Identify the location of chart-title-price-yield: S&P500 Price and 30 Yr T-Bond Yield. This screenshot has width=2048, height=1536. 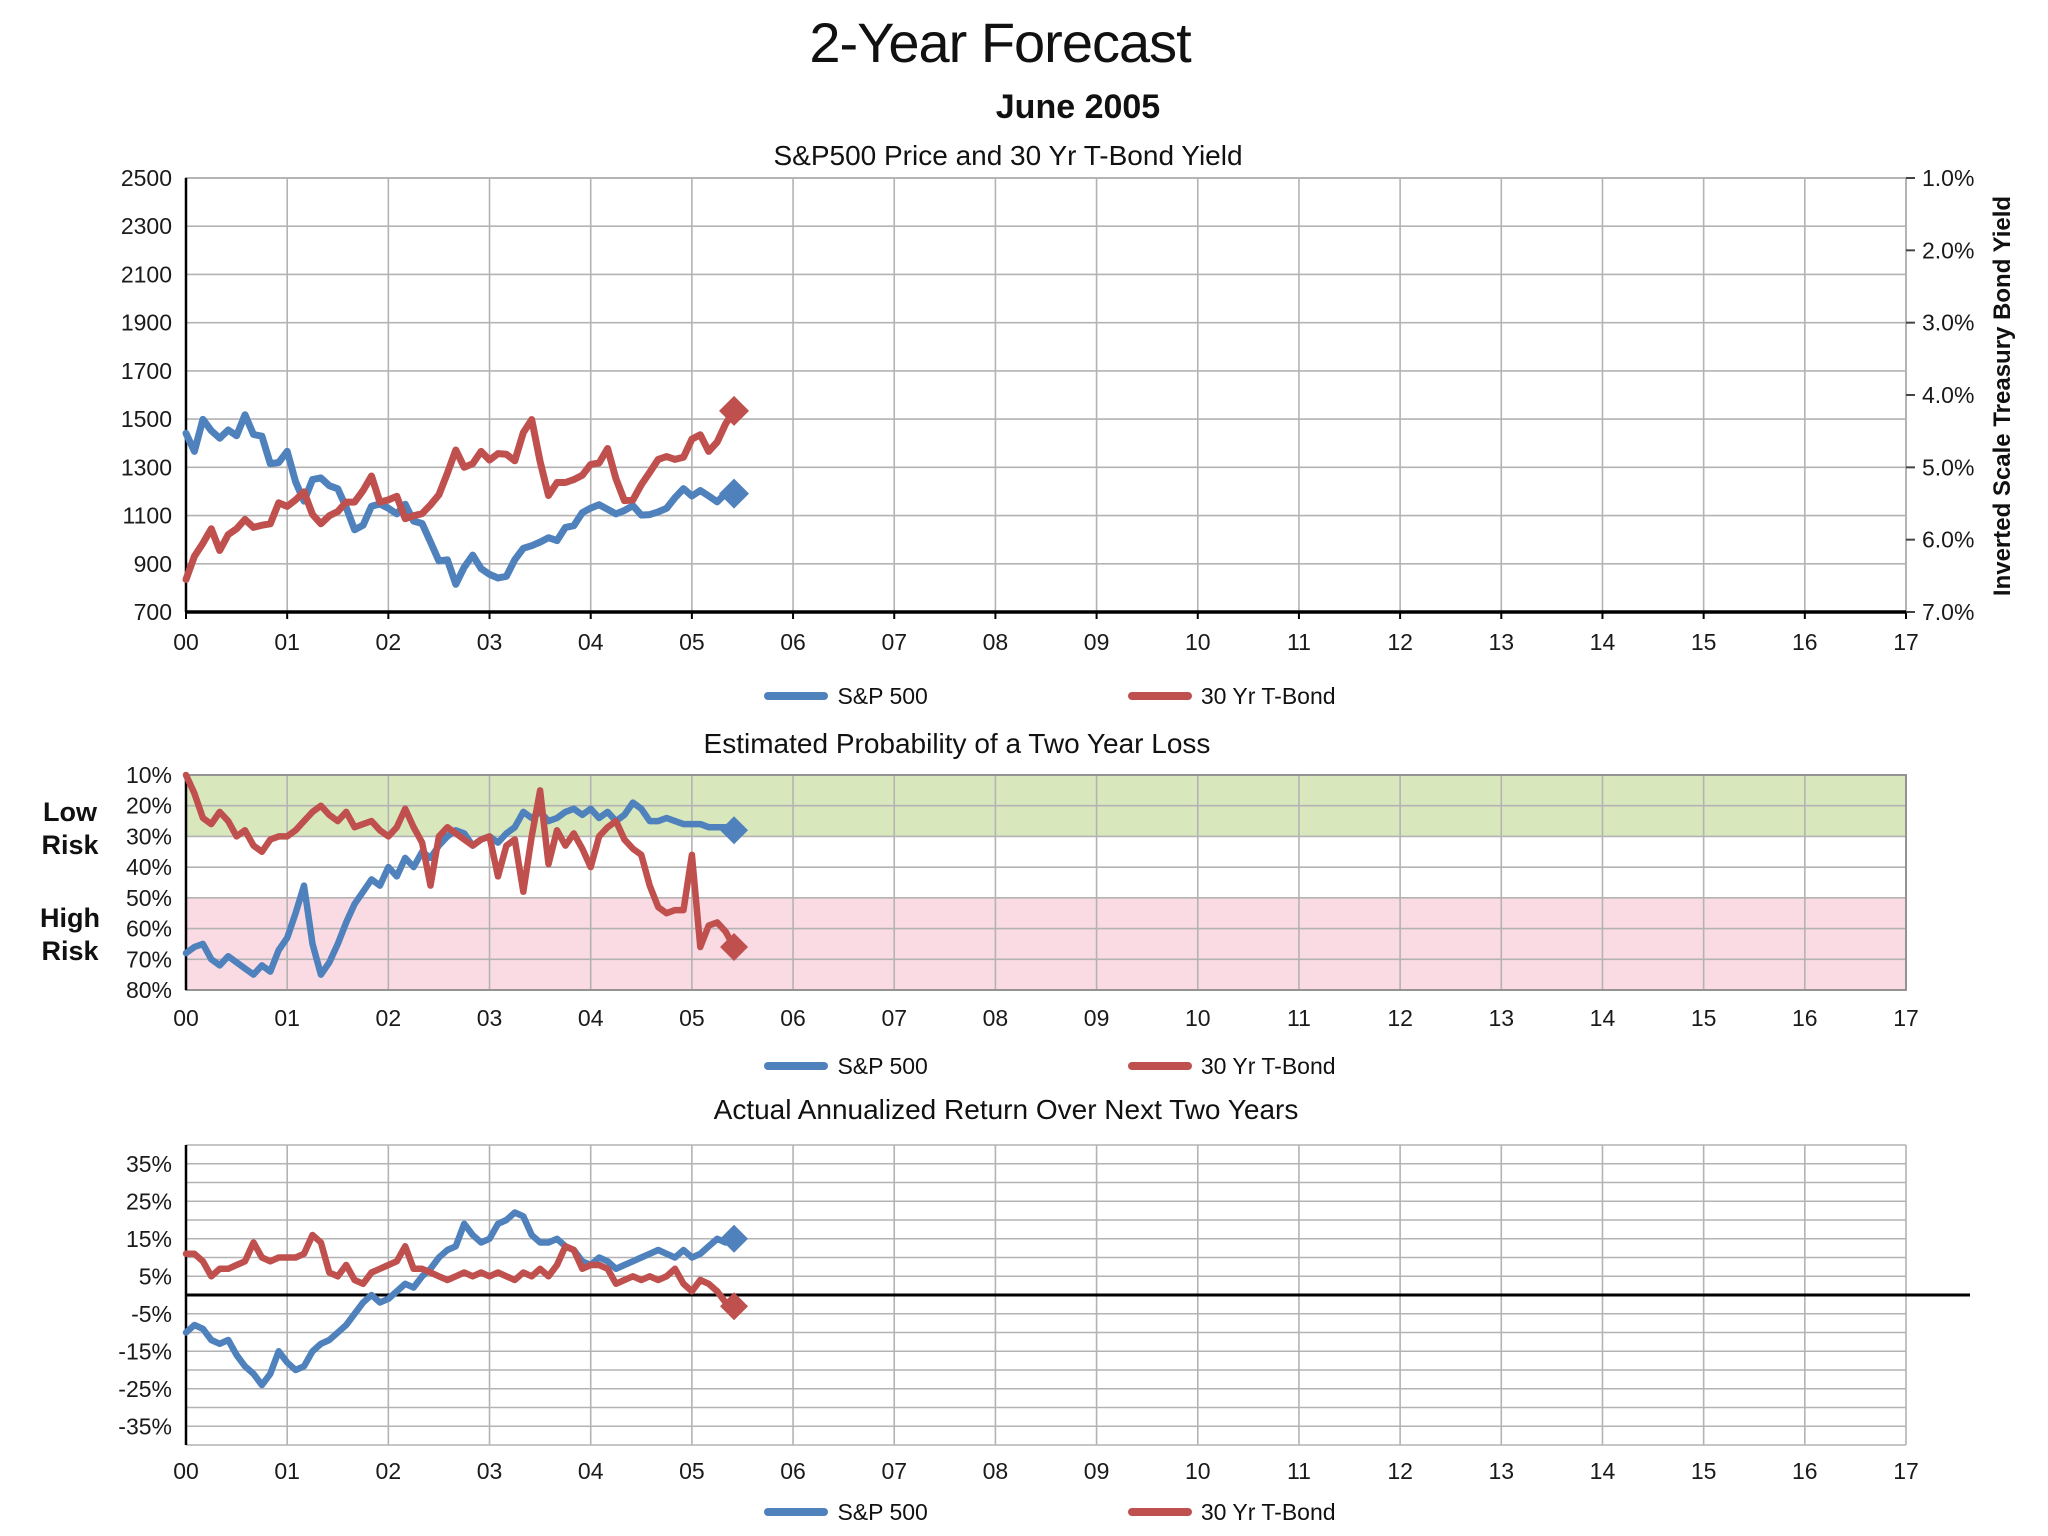
(1008, 155).